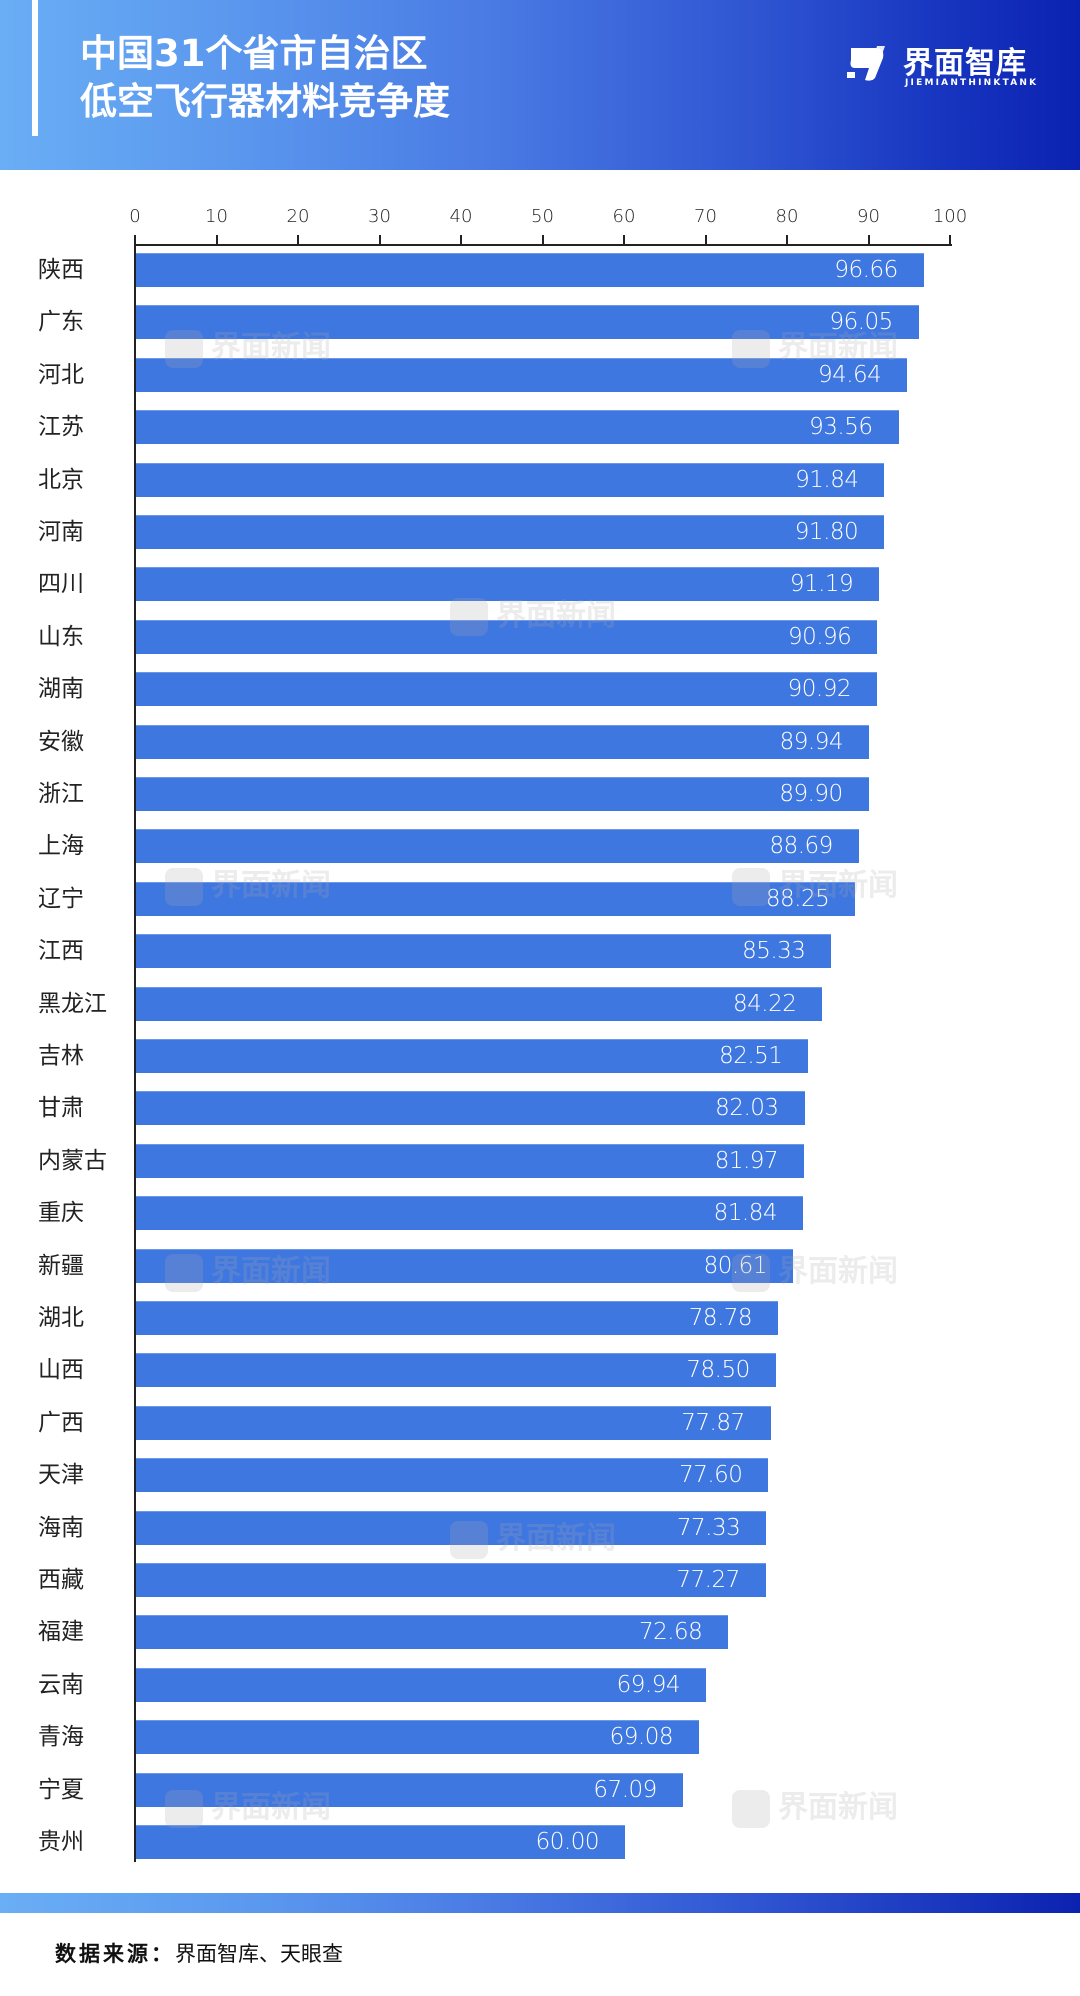 The width and height of the screenshot is (1080, 1996). I want to click on x-tick-label: 40, so click(461, 216).